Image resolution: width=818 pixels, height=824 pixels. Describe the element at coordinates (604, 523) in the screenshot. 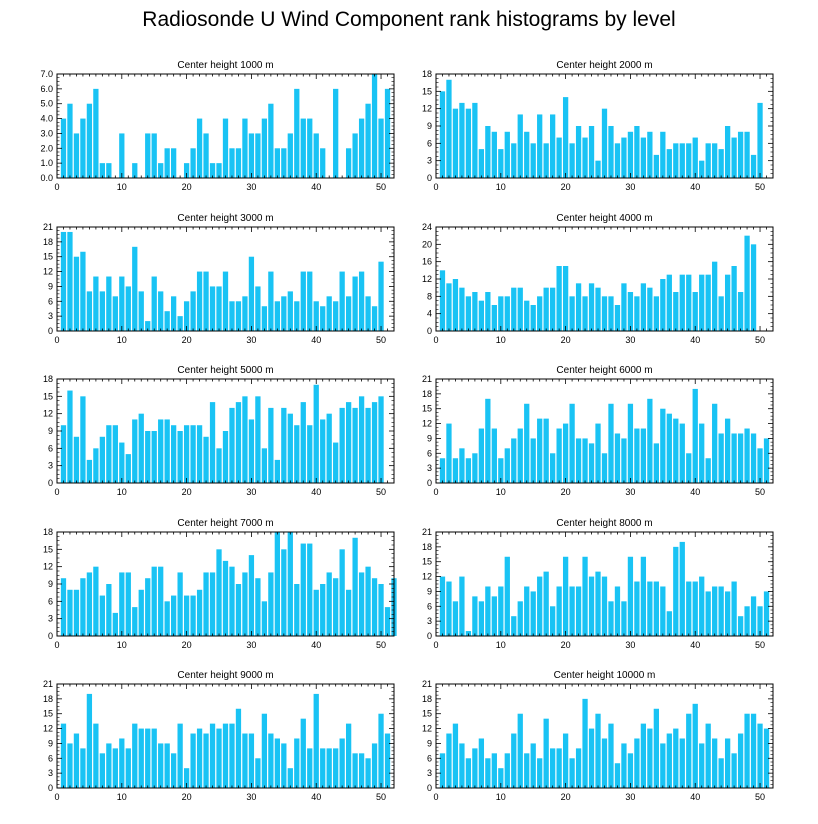

I see `panel-title: Center height 8000 m` at that location.